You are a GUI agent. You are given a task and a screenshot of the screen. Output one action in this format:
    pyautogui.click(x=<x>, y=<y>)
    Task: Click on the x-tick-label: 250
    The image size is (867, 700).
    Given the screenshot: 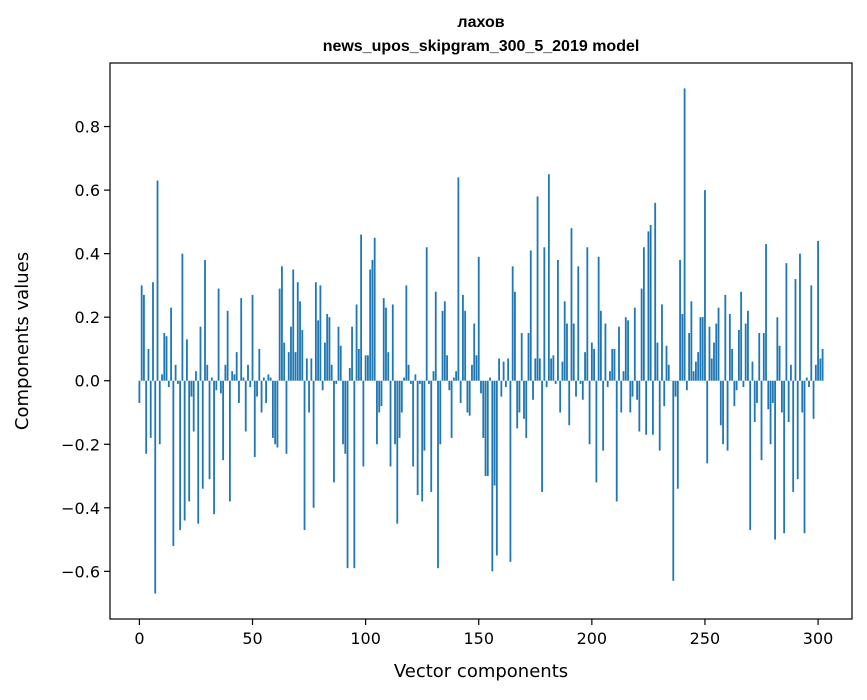 What is the action you would take?
    pyautogui.click(x=705, y=638)
    